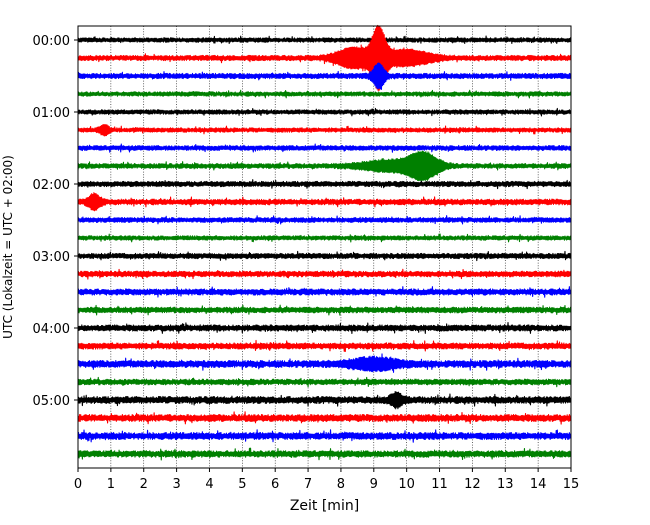 This screenshot has width=650, height=525. Describe the element at coordinates (538, 484) in the screenshot. I see `x-tick-label: 14` at that location.